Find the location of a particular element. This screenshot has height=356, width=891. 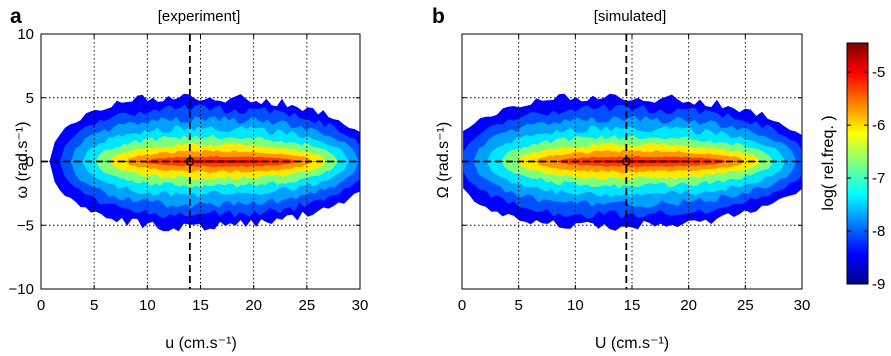

y-tick-label: −10 is located at coordinates (21, 289).